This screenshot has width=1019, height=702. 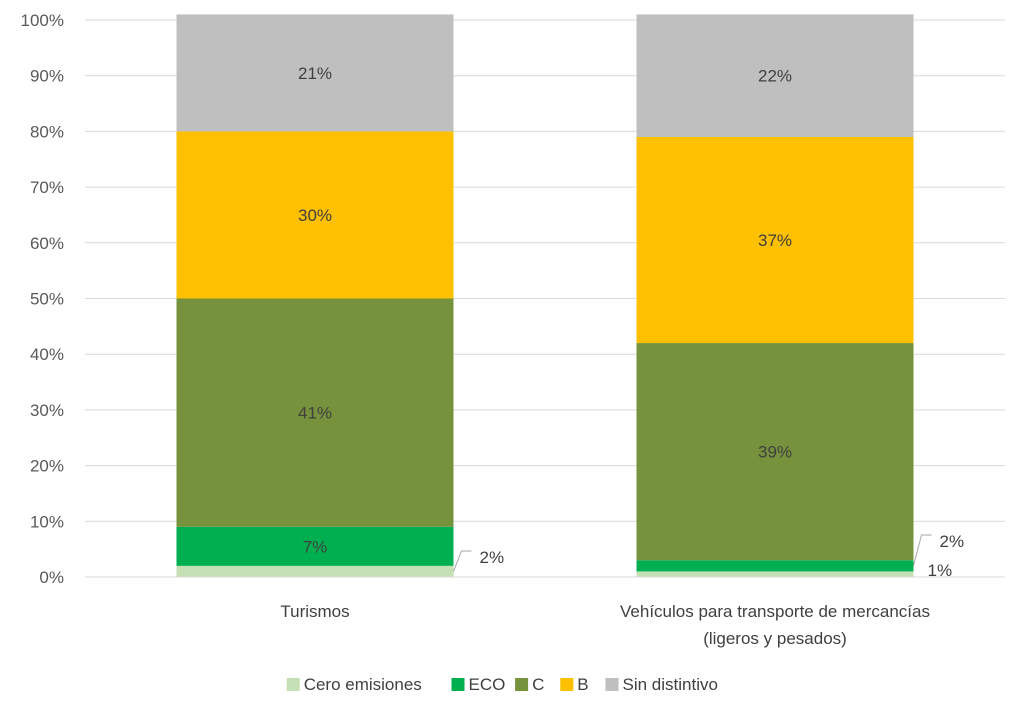 I want to click on legend-label: B, so click(x=582, y=684).